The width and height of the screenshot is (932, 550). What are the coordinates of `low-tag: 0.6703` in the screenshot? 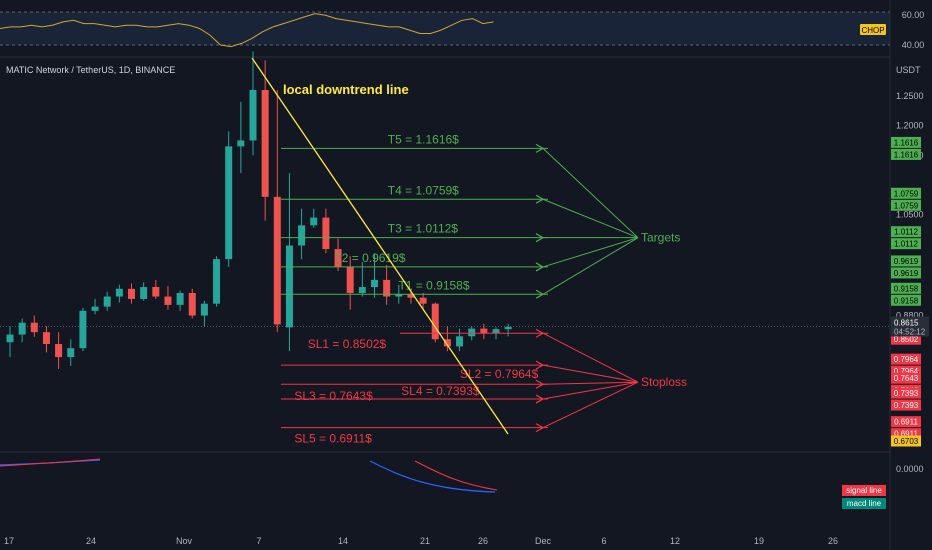 It's located at (906, 441).